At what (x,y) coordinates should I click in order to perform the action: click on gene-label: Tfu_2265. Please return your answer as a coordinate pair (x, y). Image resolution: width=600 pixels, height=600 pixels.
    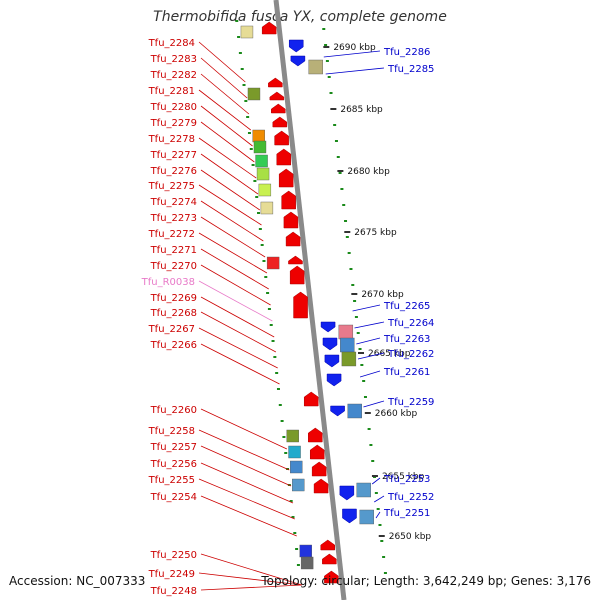
    Looking at the image, I should click on (406, 306).